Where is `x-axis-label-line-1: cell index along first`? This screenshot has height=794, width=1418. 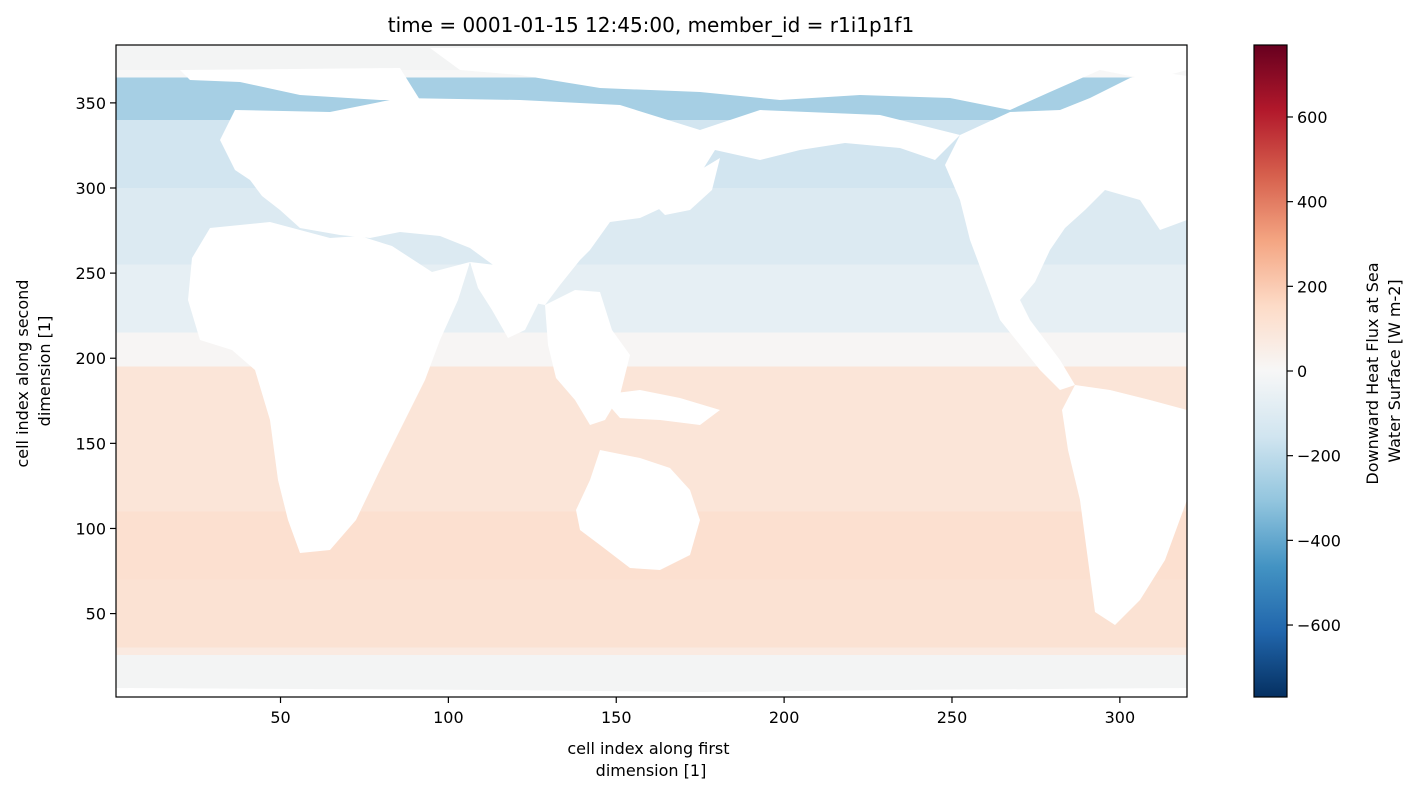
x-axis-label-line-1: cell index along first is located at coordinates (648, 748).